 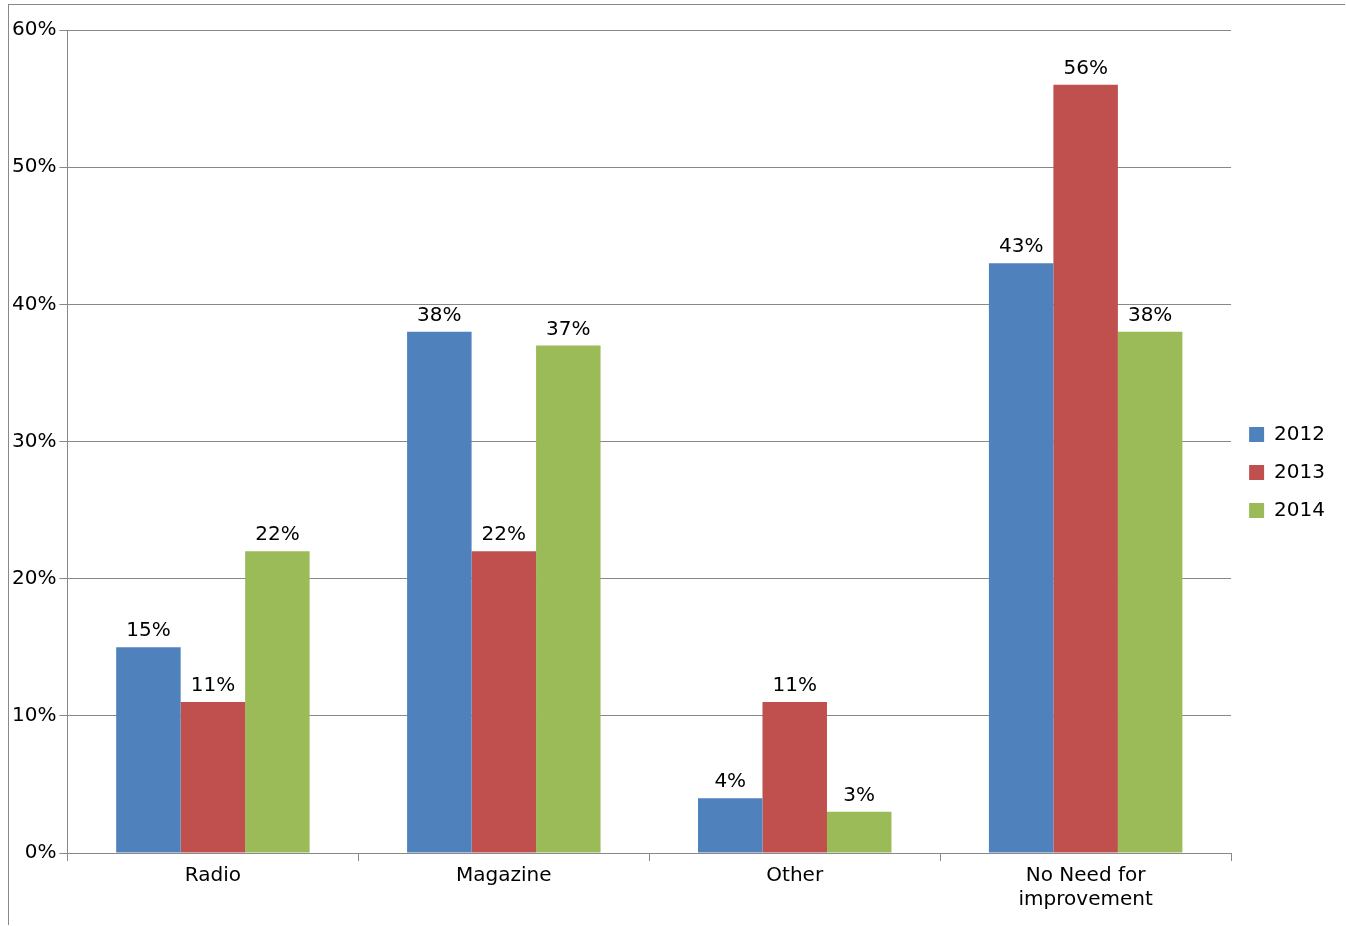 What do you see at coordinates (730, 780) in the screenshot?
I see `data-label: 4%` at bounding box center [730, 780].